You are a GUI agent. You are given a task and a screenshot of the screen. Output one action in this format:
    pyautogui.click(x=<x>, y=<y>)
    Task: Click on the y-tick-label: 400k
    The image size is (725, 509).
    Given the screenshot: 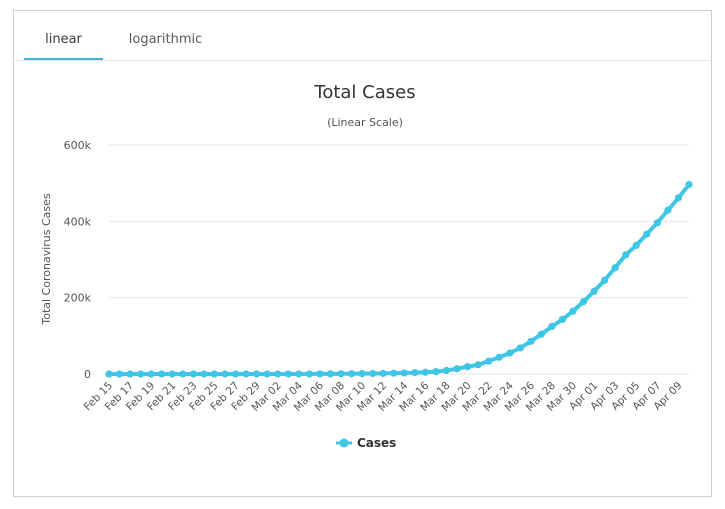 What is the action you would take?
    pyautogui.click(x=78, y=221)
    